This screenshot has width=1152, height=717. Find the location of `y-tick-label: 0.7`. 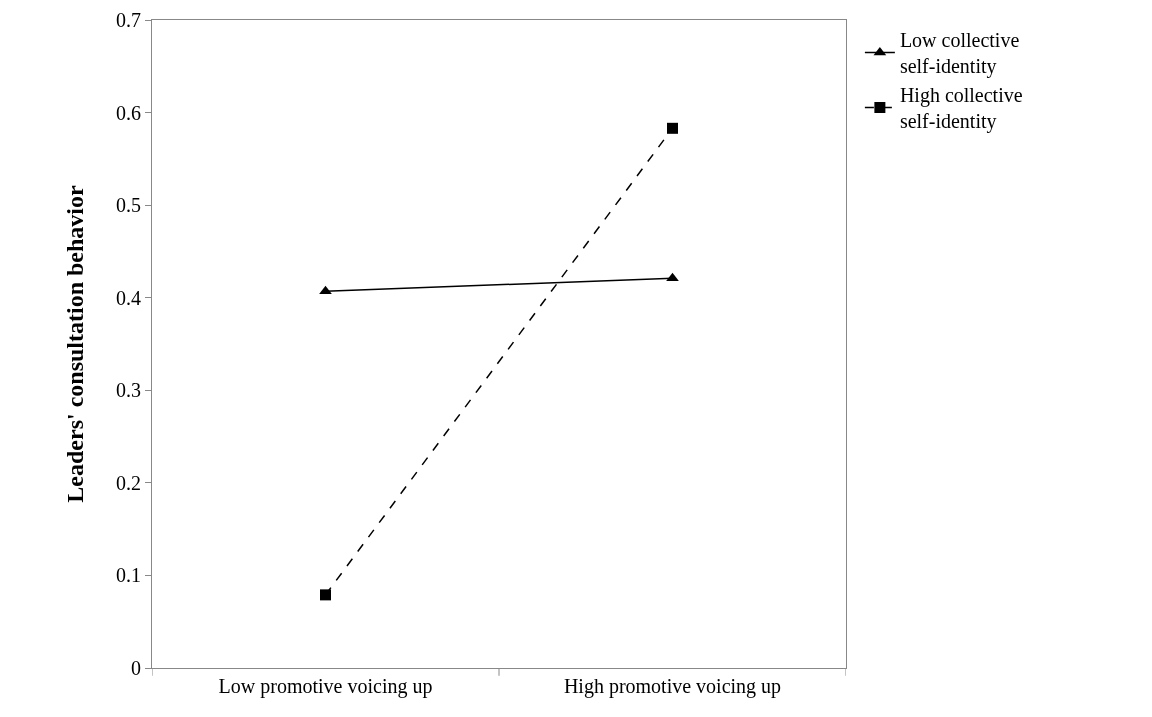

y-tick-label: 0.7 is located at coordinates (128, 20).